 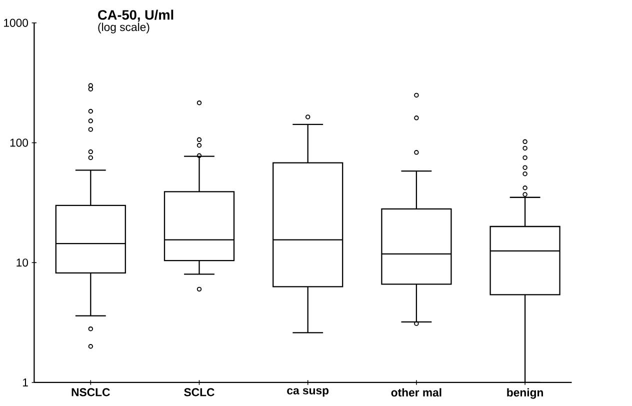 What do you see at coordinates (308, 392) in the screenshot?
I see `x-tick-label: ca susp` at bounding box center [308, 392].